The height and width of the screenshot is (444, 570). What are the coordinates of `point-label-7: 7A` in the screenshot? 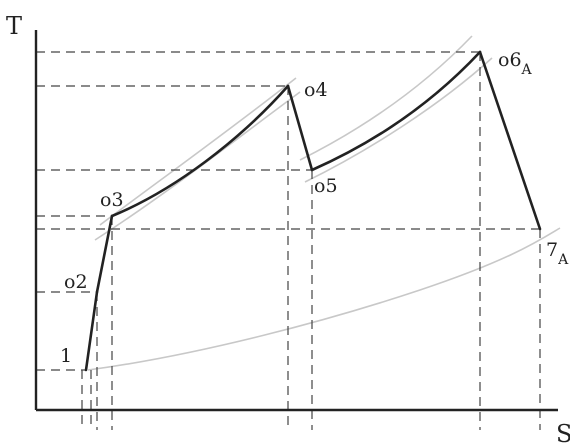 It's located at (557, 253).